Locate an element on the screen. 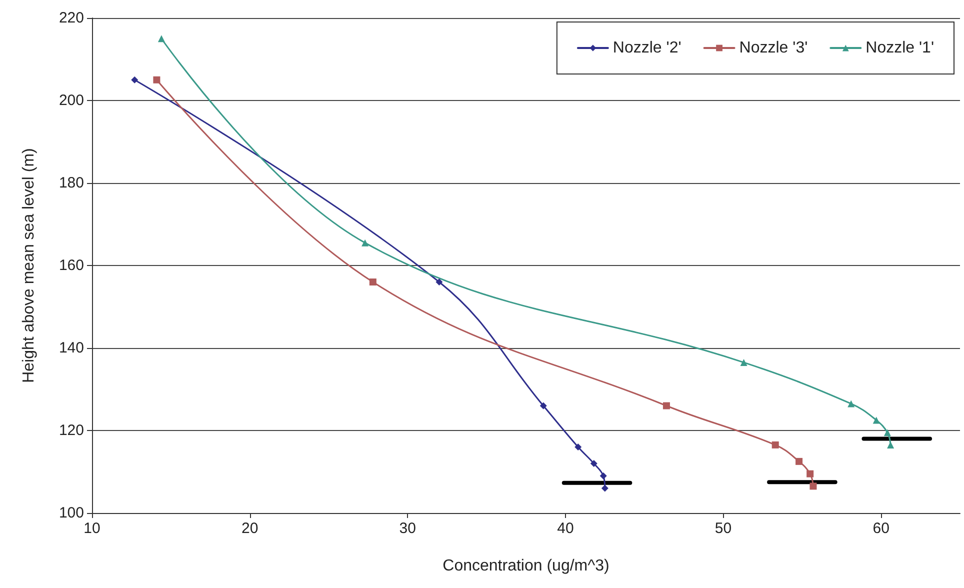  y-tick-label: 220 is located at coordinates (71, 18).